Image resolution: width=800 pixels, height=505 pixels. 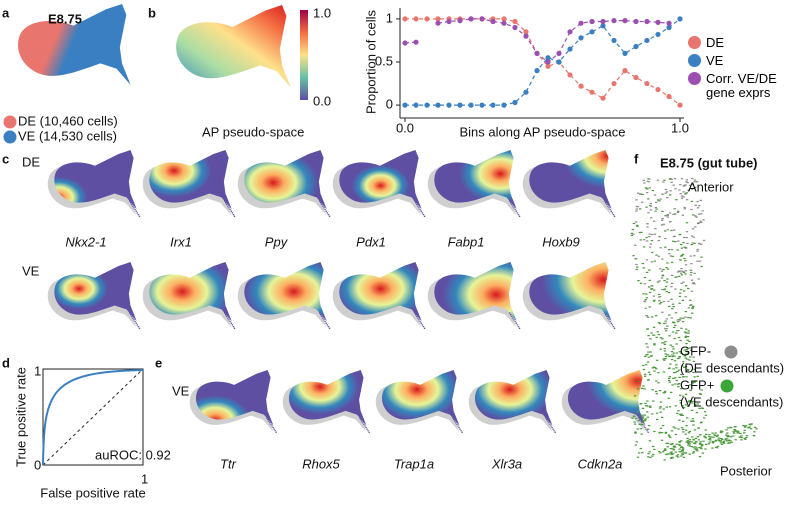 What do you see at coordinates (321, 463) in the screenshot?
I see `gene-name: Rhox5` at bounding box center [321, 463].